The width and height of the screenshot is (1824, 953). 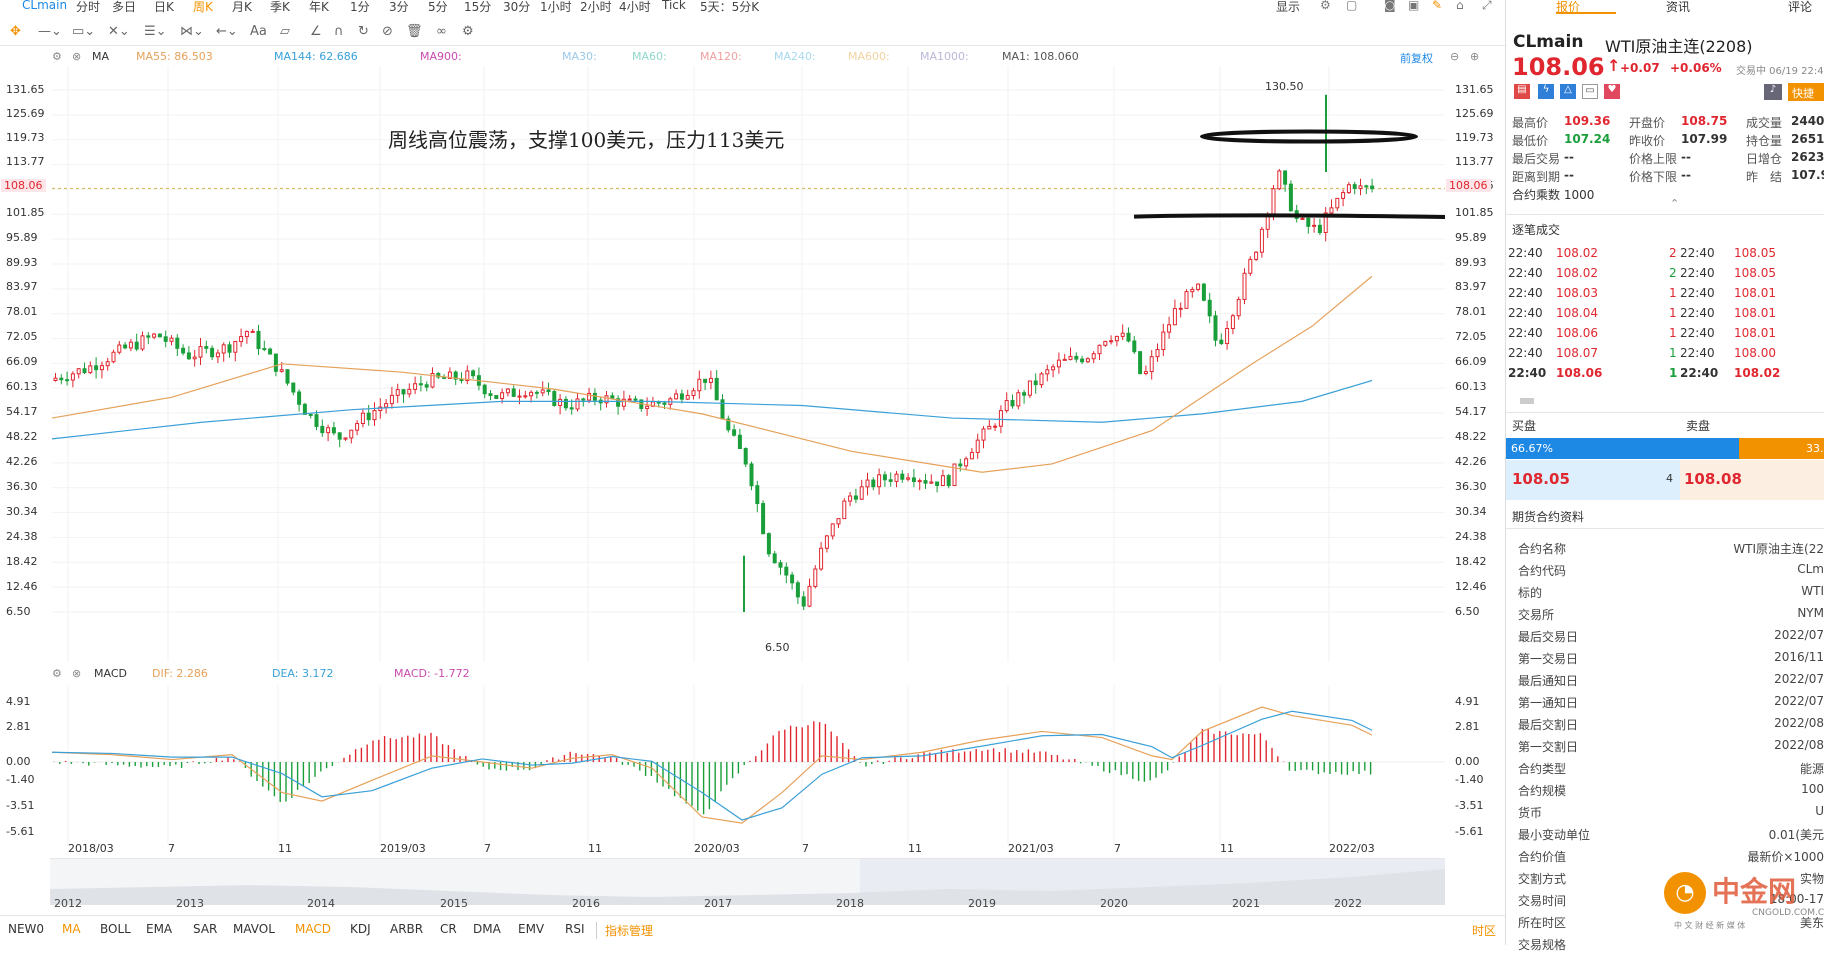 I want to click on adjust-button: 前复权, so click(x=1416, y=58).